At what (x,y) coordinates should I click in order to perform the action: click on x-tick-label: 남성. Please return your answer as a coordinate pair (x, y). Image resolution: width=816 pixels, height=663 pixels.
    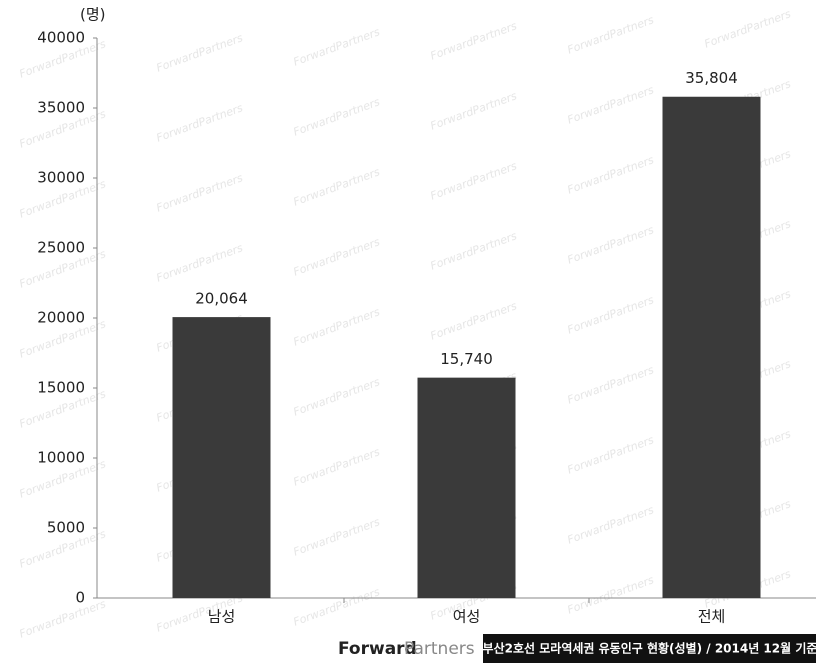
    Looking at the image, I should click on (222, 617).